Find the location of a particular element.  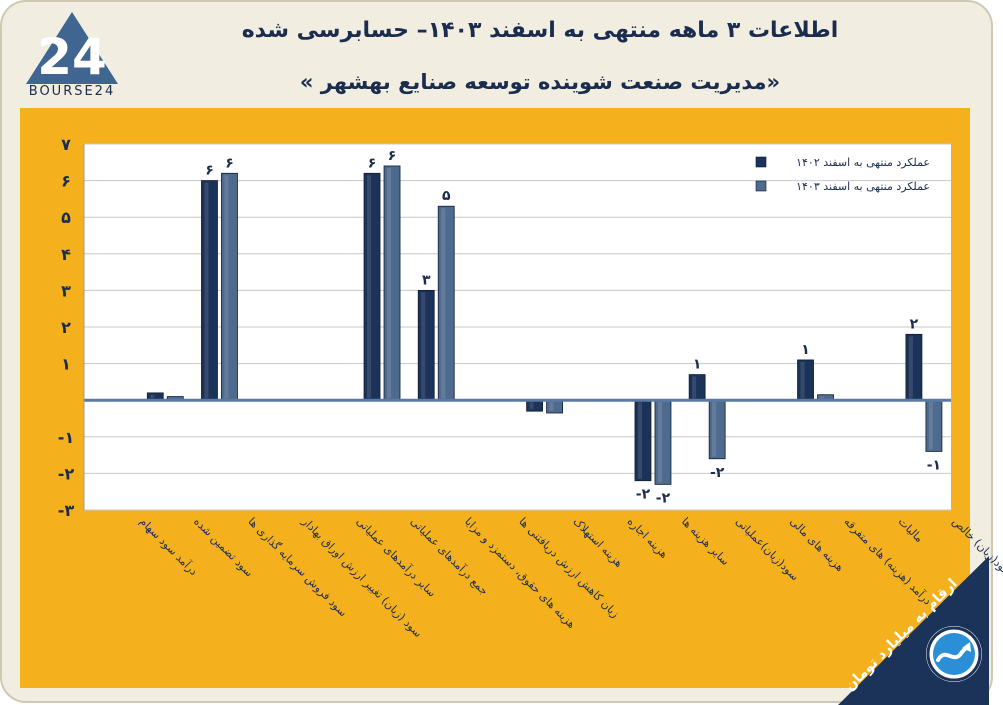

y-tick-label: ۳ is located at coordinates (66, 290).